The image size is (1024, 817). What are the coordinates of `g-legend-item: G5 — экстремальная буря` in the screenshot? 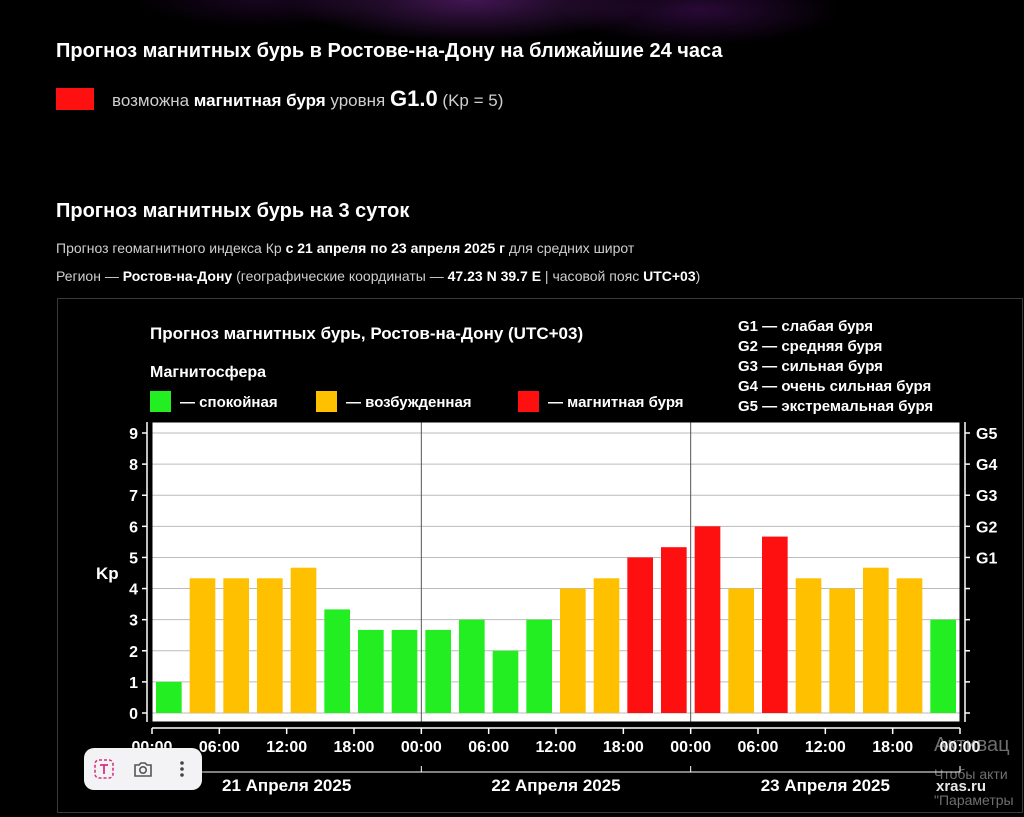 It's located at (835, 406).